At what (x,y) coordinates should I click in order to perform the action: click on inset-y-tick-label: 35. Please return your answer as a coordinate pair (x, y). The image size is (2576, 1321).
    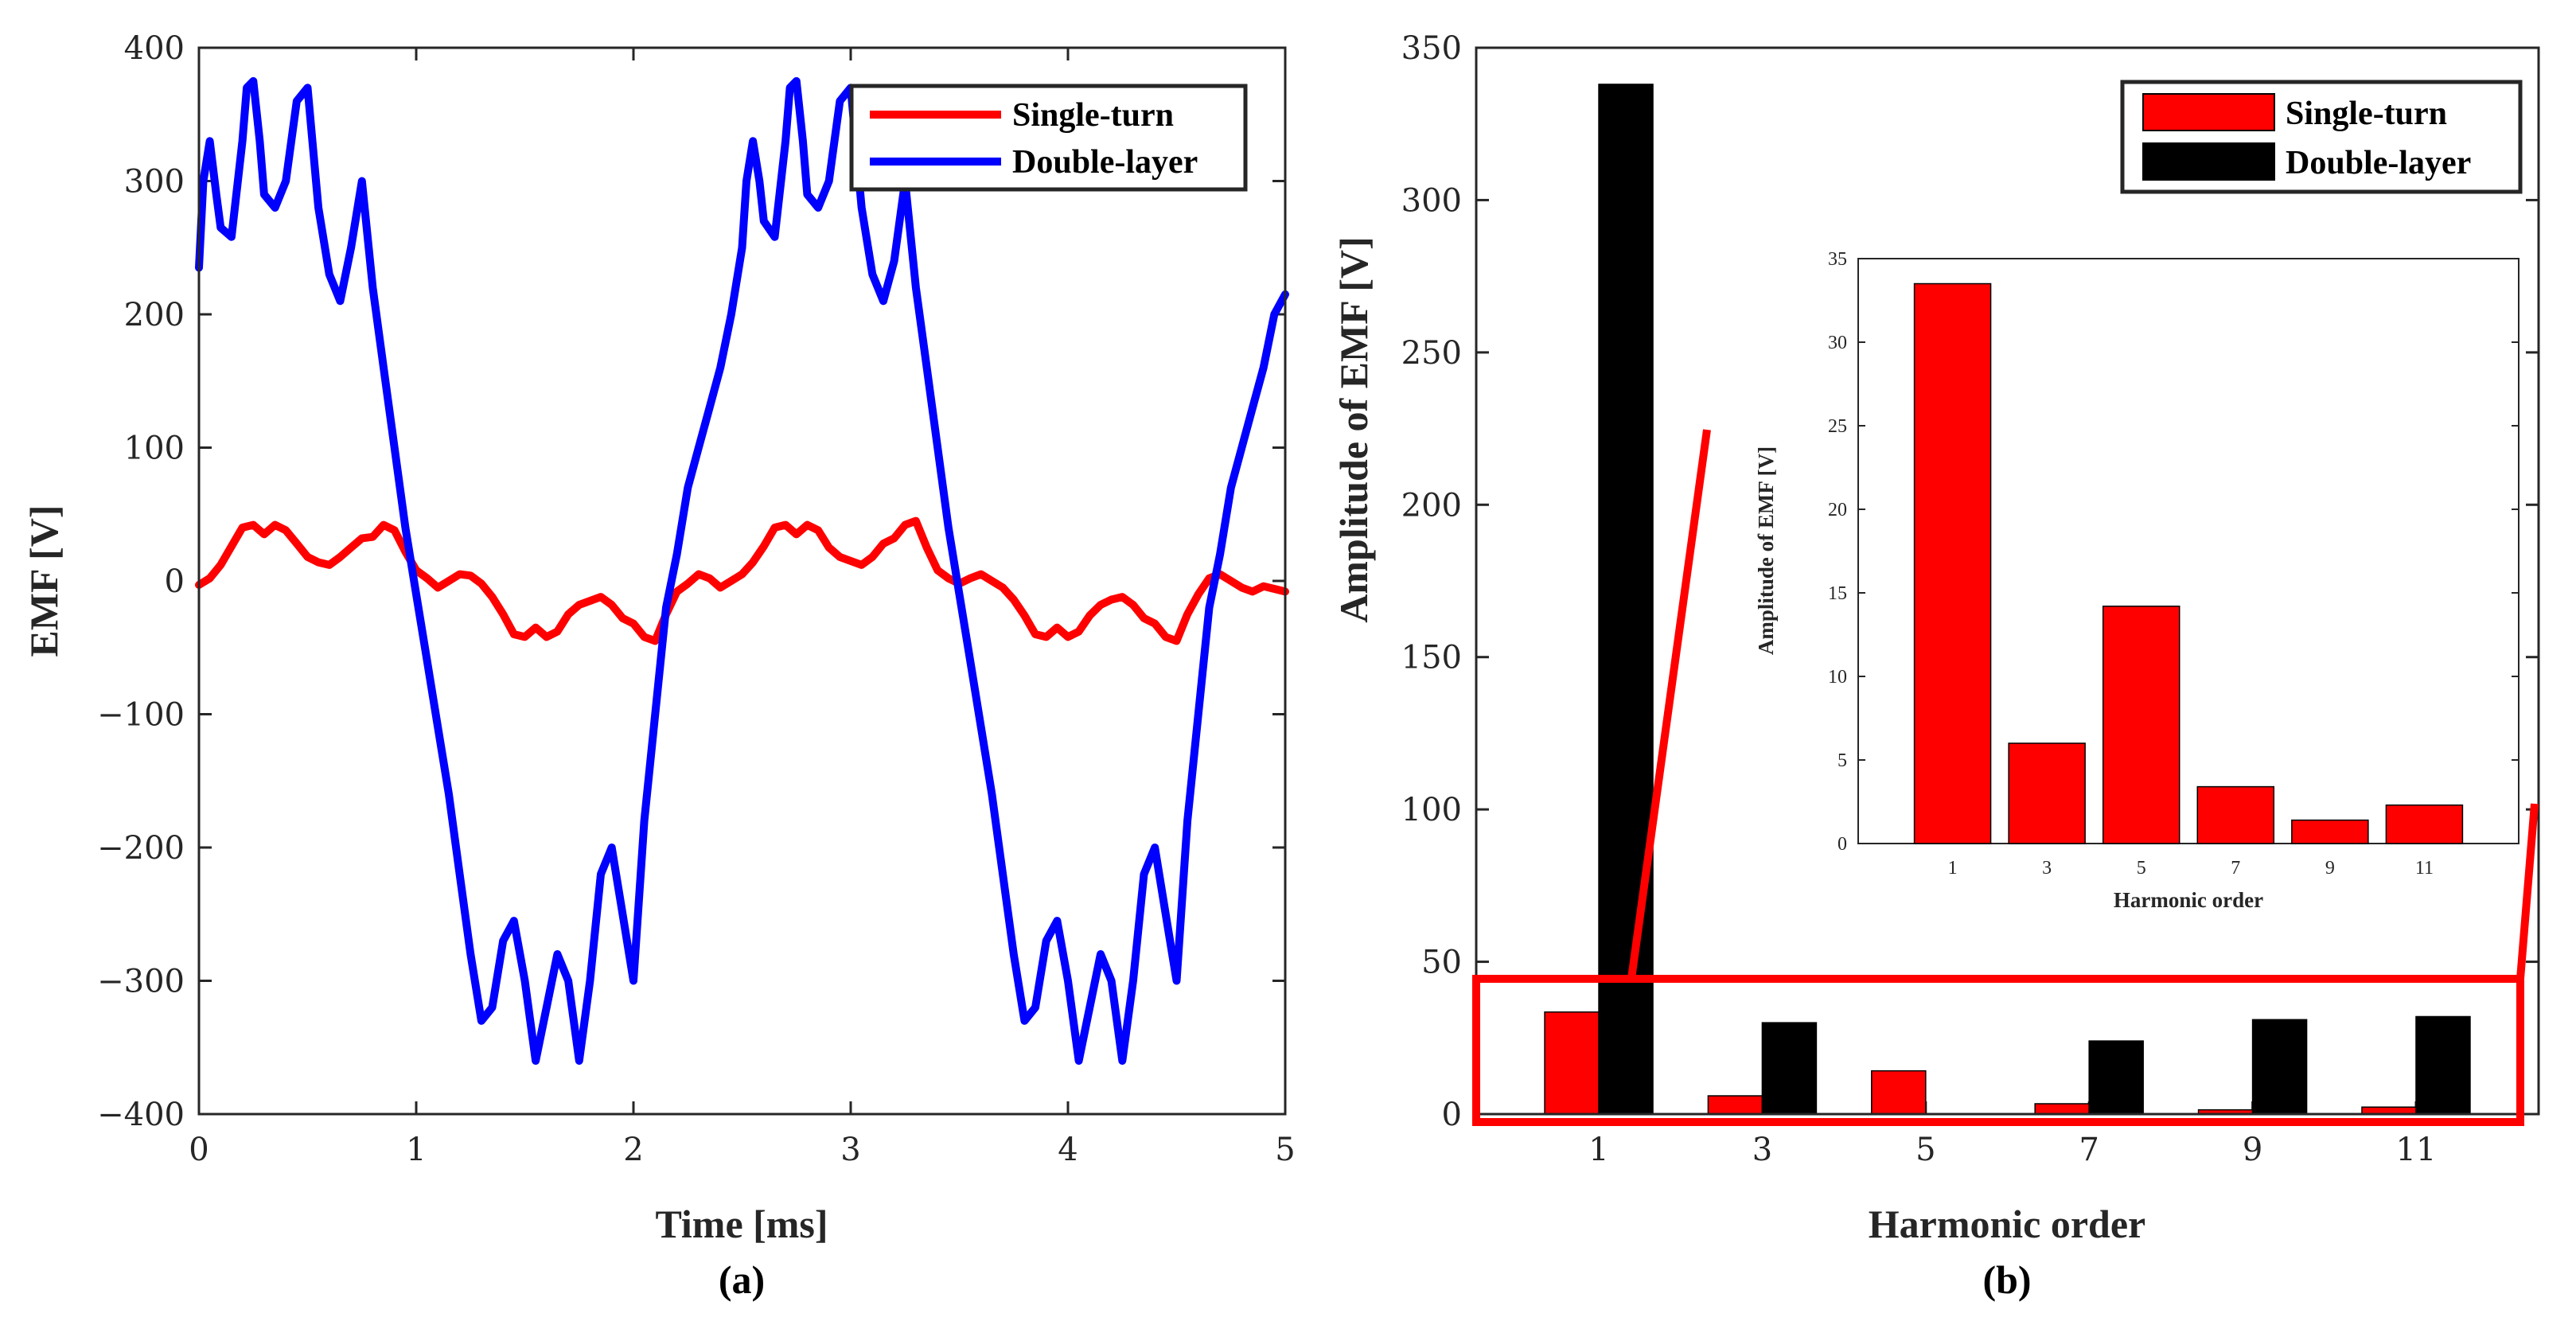
    Looking at the image, I should click on (1837, 259).